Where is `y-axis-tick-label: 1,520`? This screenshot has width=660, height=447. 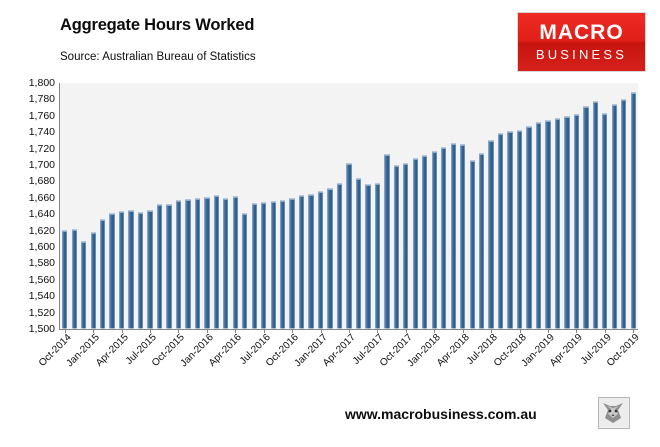
y-axis-tick-label: 1,520 is located at coordinates (41, 312).